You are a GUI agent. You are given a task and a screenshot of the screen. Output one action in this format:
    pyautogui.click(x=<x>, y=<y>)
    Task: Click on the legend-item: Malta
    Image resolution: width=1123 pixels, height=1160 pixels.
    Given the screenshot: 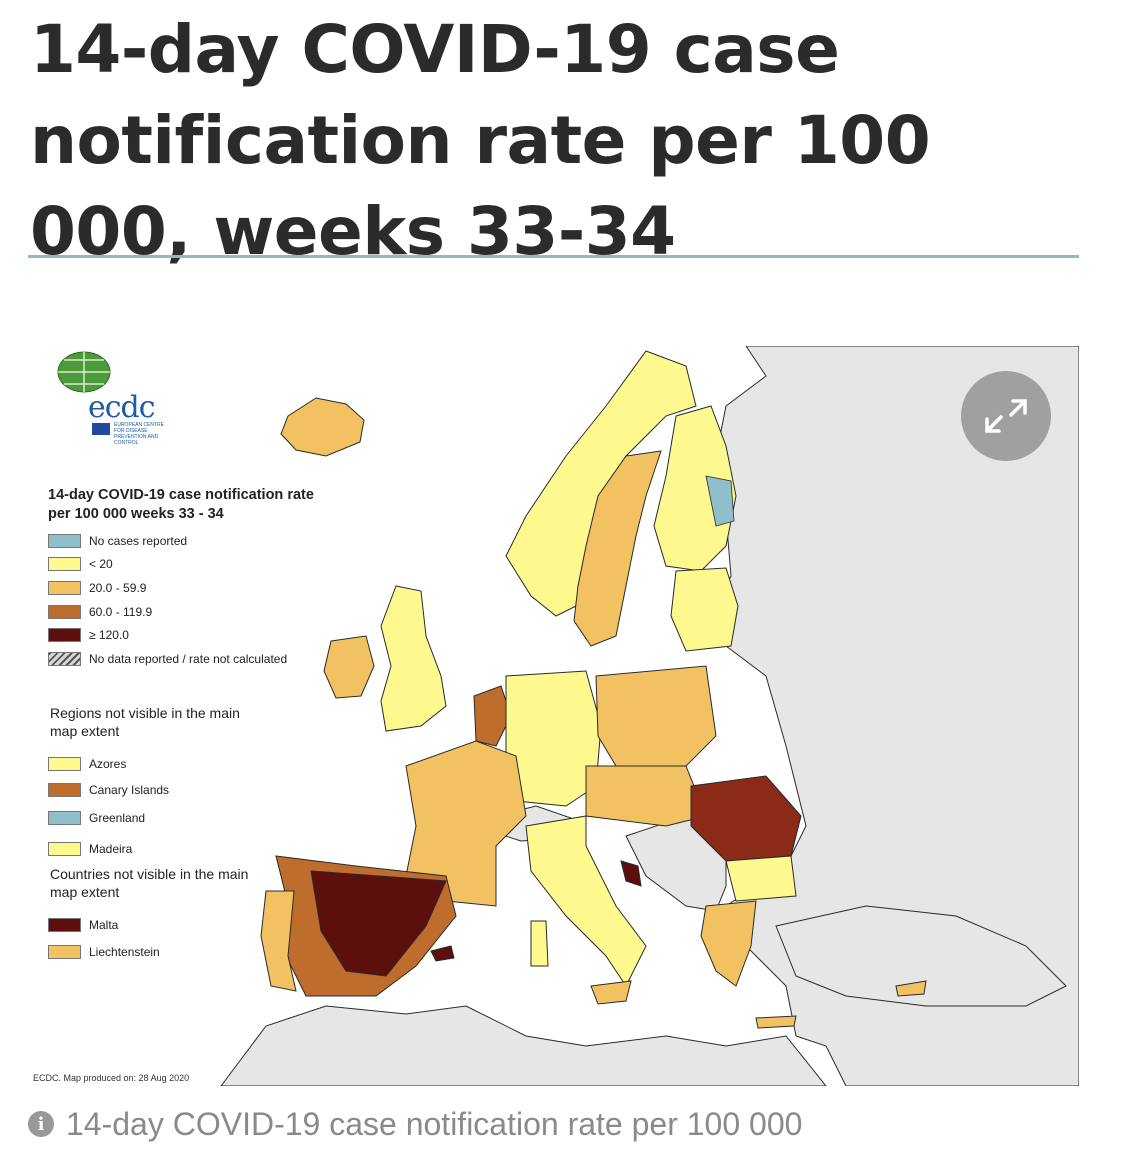 What is the action you would take?
    pyautogui.click(x=83, y=925)
    